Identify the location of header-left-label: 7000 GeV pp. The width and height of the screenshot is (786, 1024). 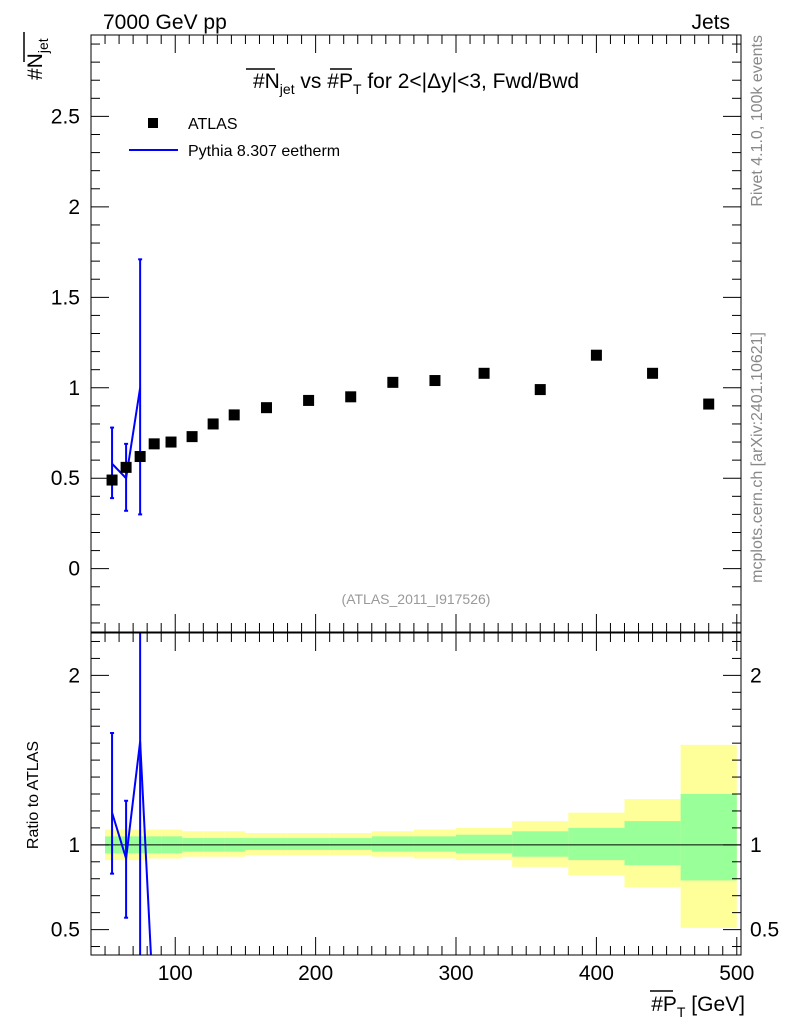
(165, 22).